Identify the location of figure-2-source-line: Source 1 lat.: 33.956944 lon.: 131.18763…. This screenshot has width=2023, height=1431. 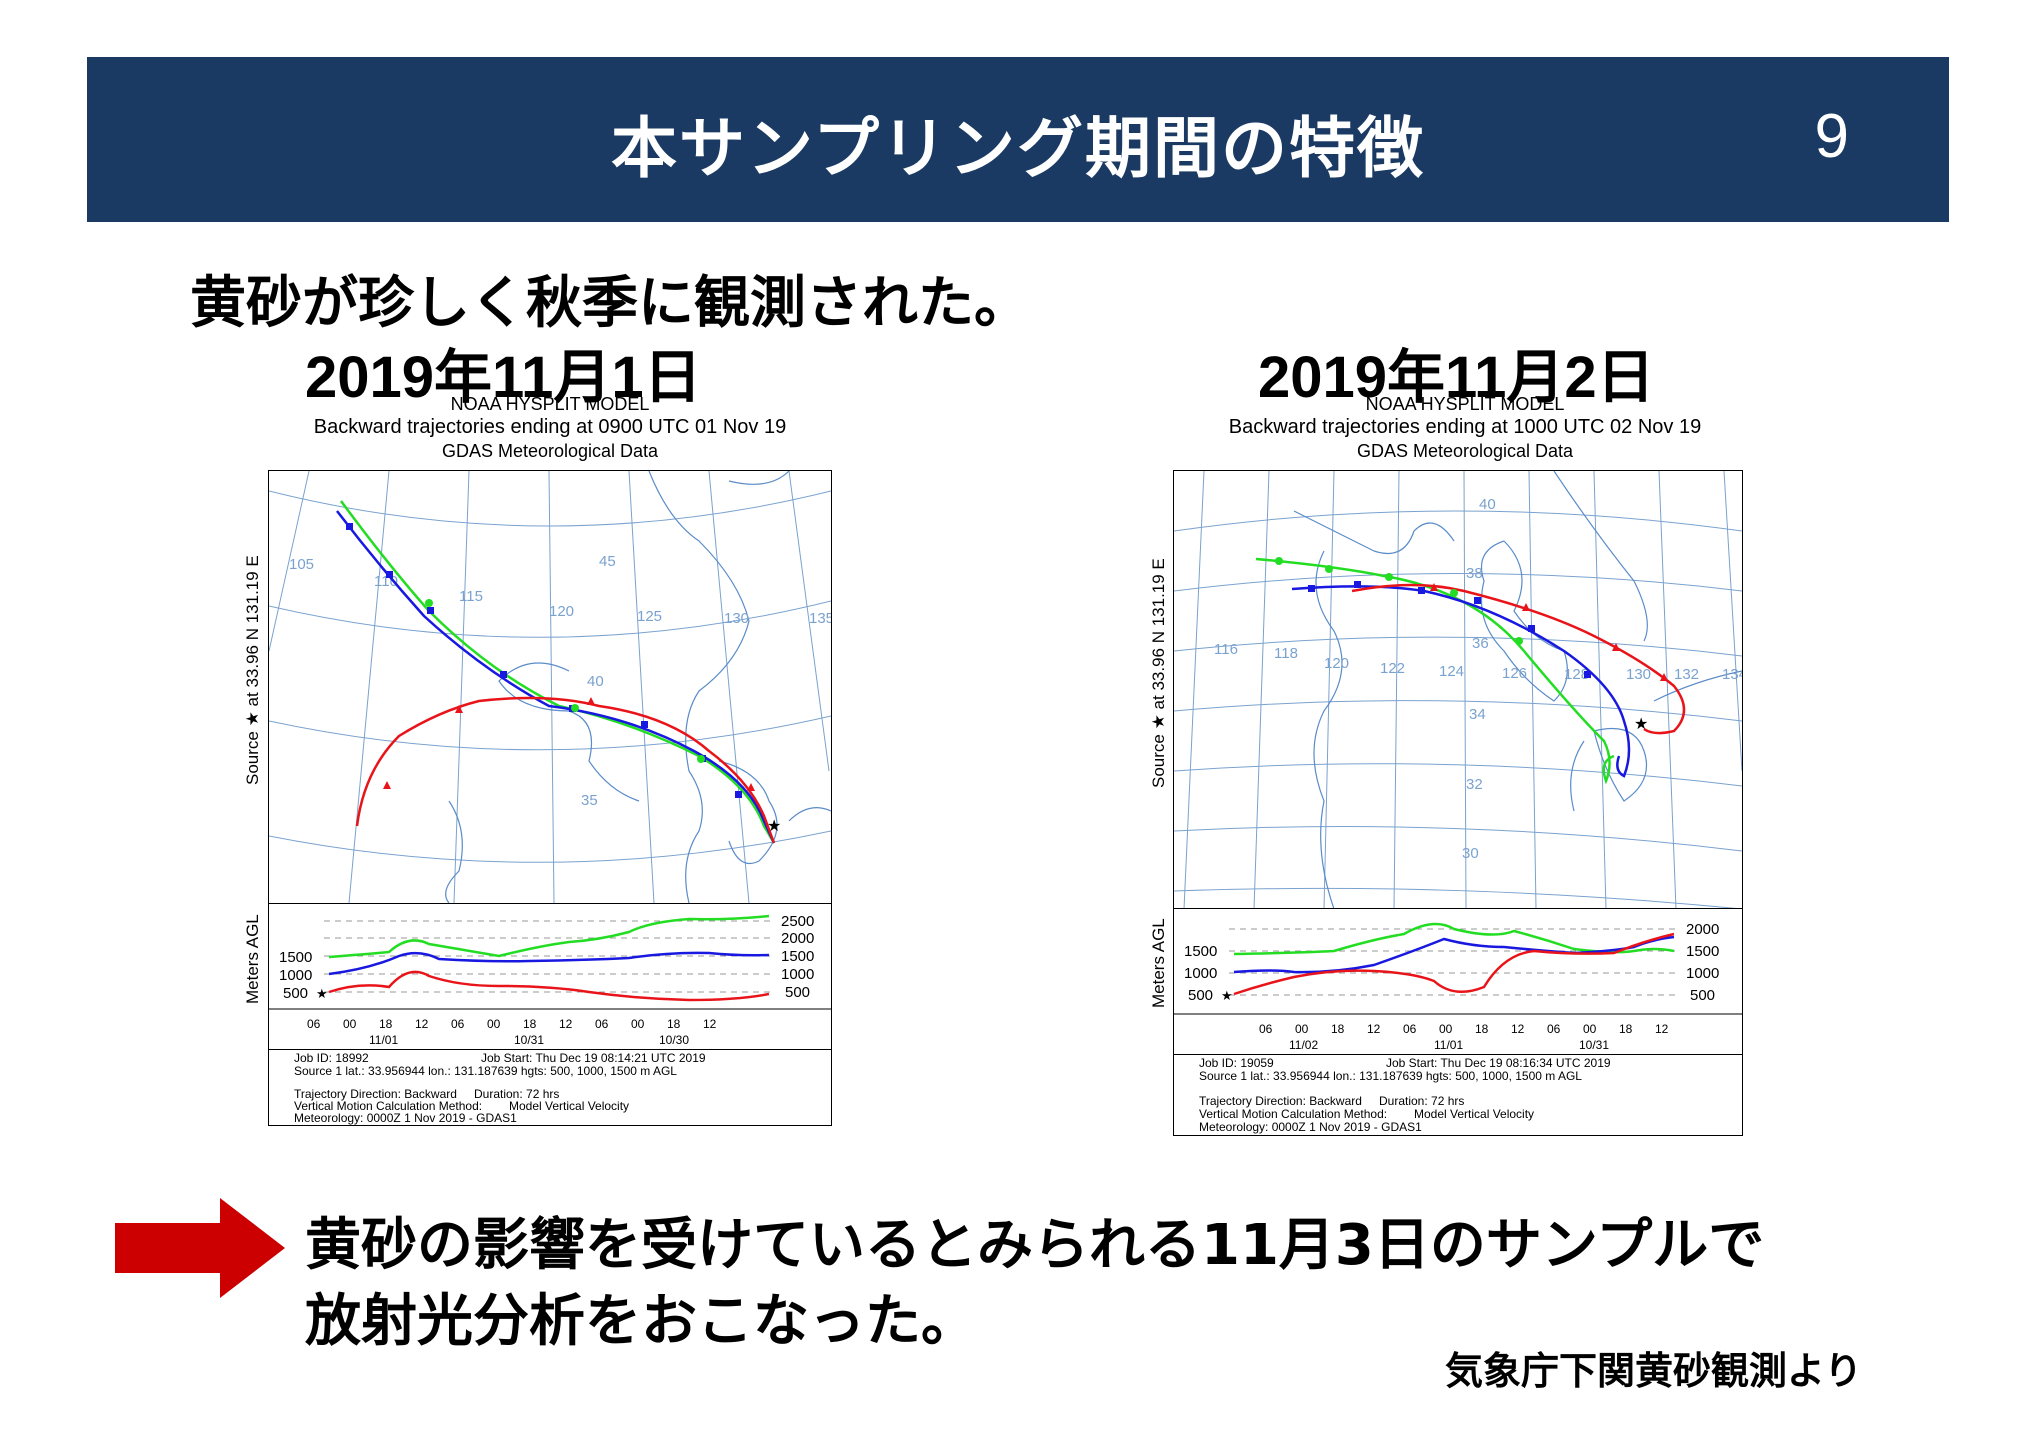
(1390, 1076).